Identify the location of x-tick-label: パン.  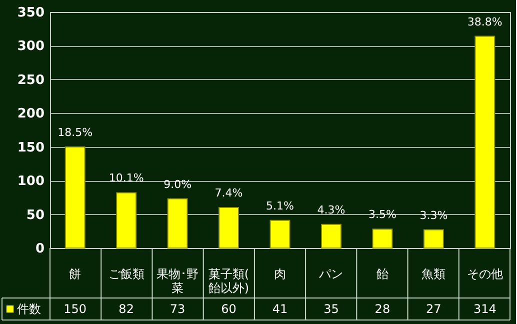
(331, 274).